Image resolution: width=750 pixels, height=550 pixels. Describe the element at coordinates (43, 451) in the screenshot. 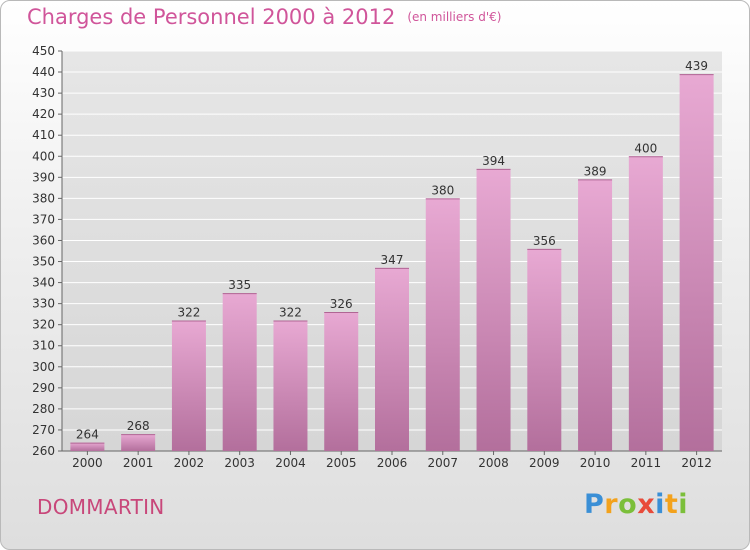

I see `y-tick-label: 260` at that location.